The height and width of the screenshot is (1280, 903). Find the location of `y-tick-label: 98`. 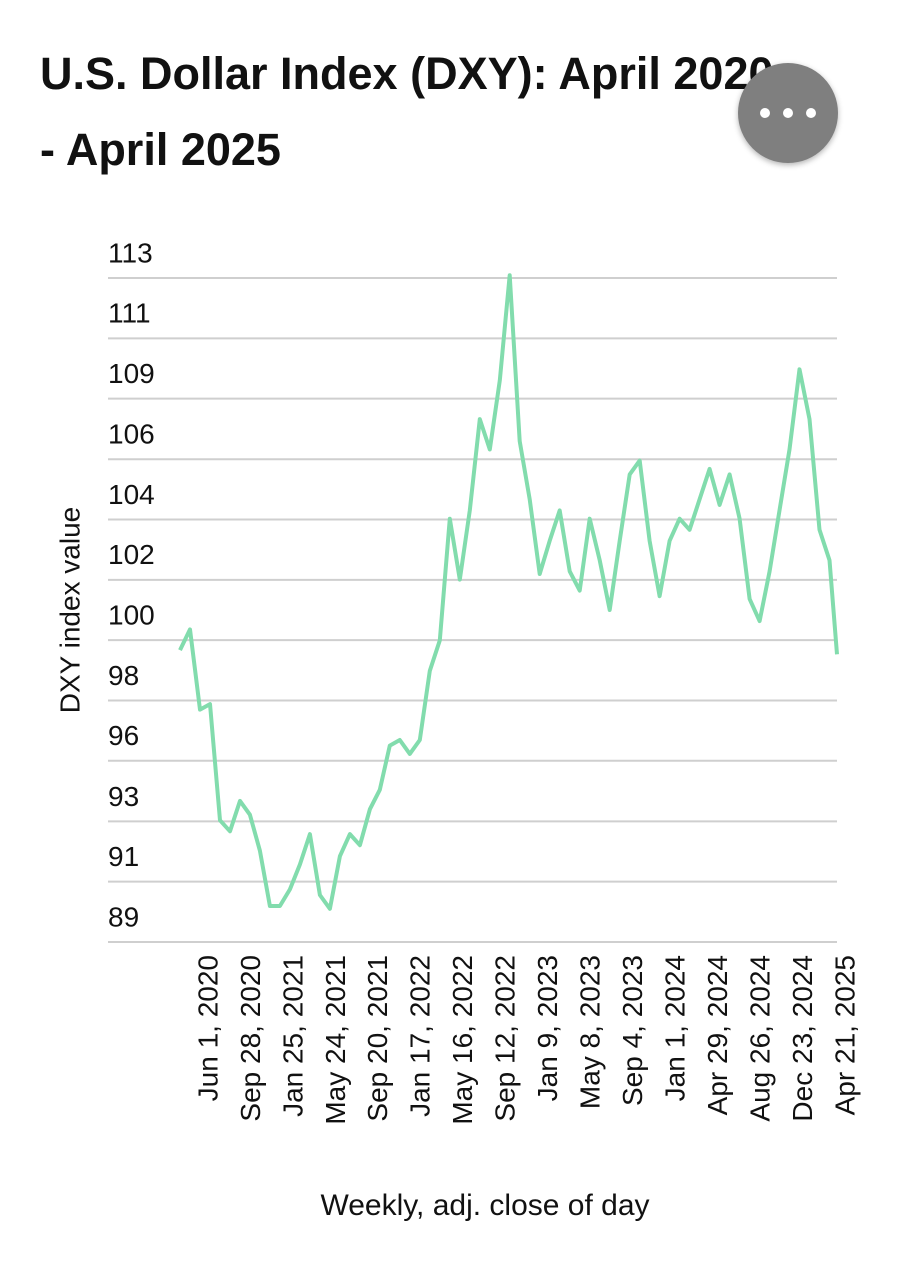

y-tick-label: 98 is located at coordinates (123, 675).